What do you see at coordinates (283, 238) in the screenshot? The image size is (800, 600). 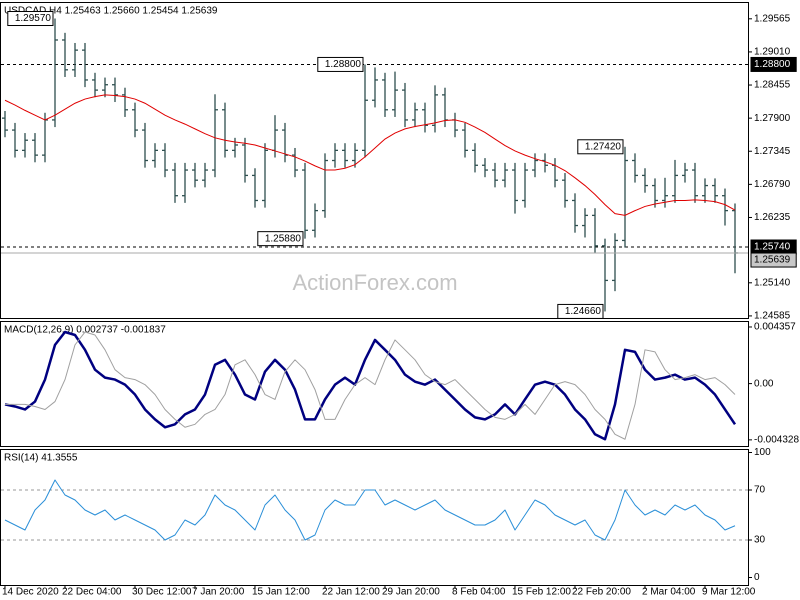 I see `annotation-label: 1.25880` at bounding box center [283, 238].